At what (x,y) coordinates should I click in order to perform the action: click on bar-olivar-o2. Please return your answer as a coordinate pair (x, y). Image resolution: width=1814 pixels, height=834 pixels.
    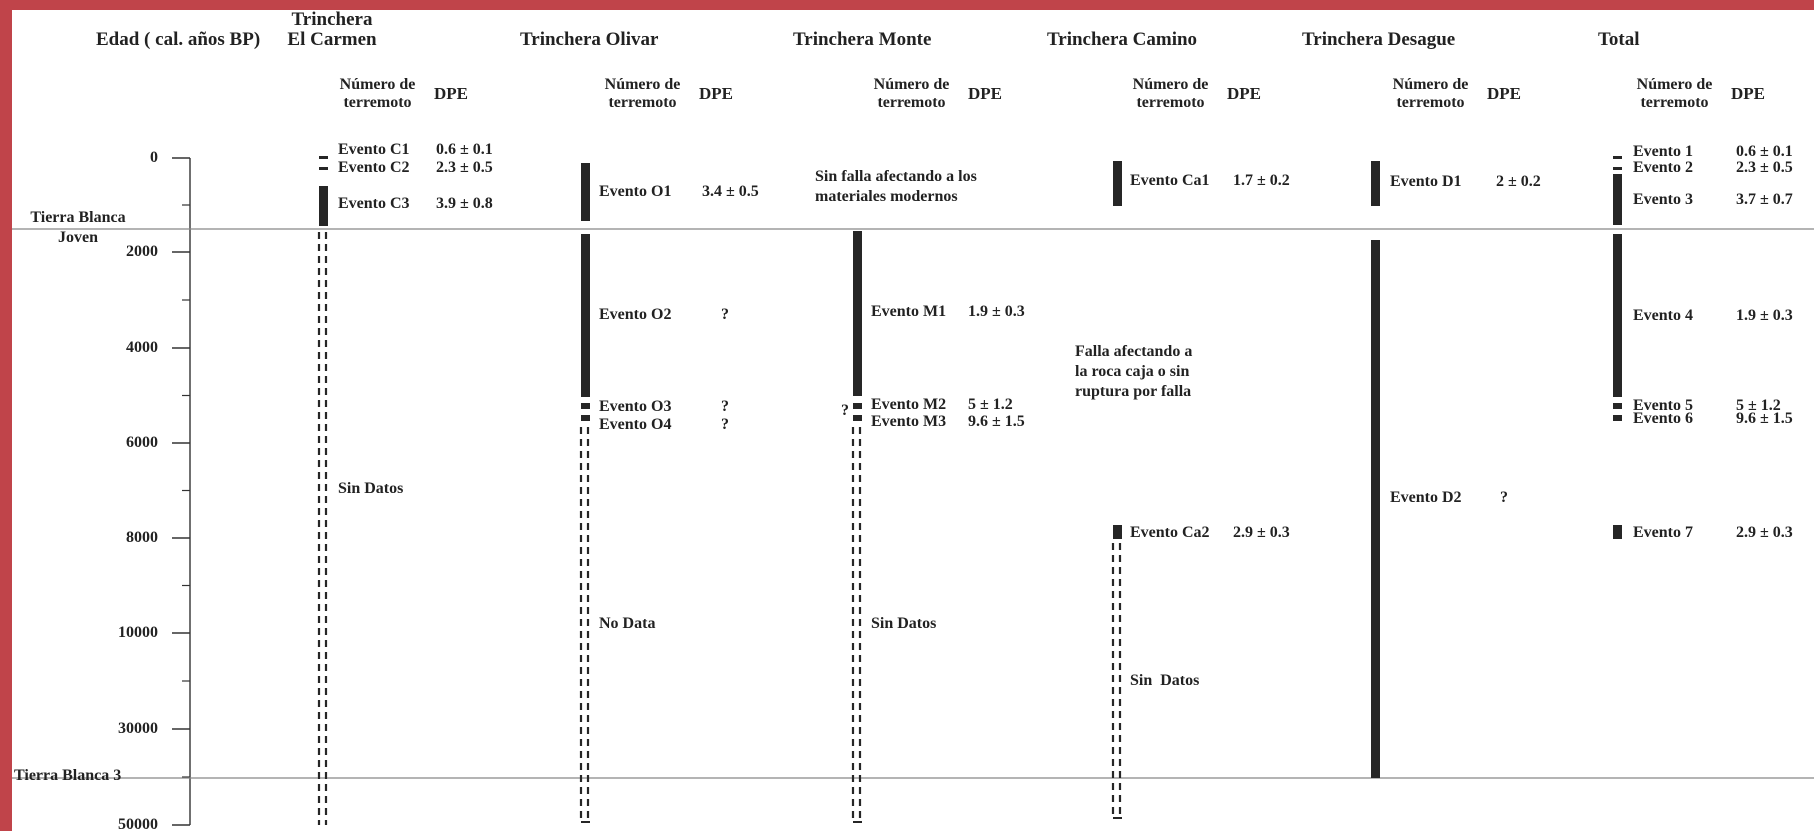
    Looking at the image, I should click on (585, 315).